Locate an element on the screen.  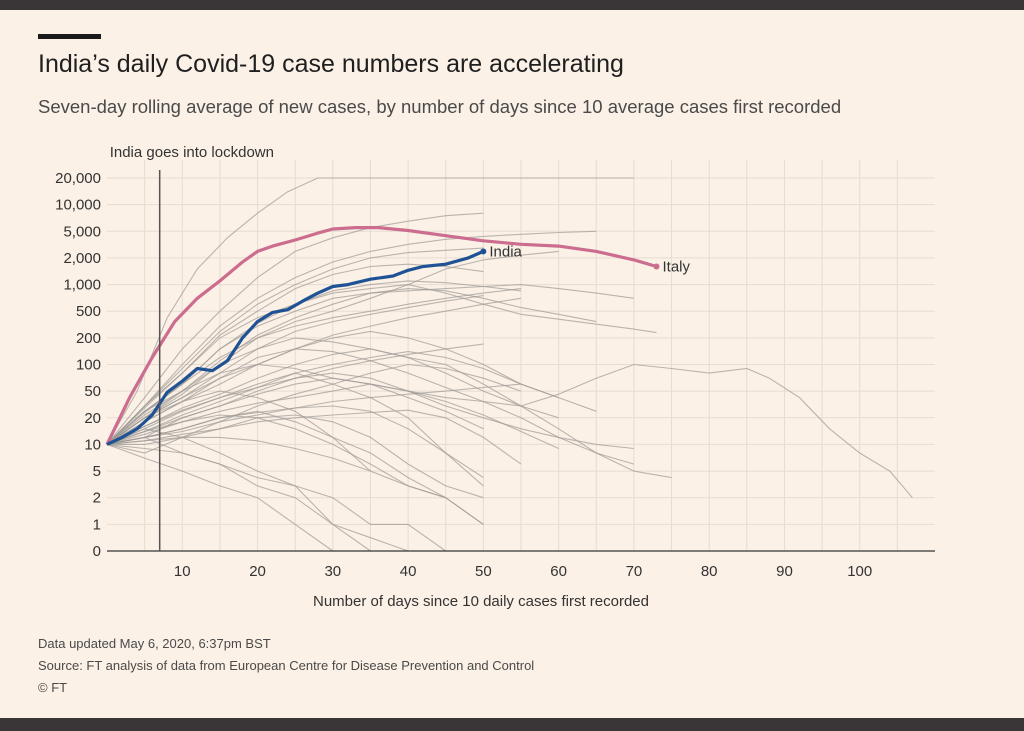
italy-series-label: Italy is located at coordinates (676, 267).